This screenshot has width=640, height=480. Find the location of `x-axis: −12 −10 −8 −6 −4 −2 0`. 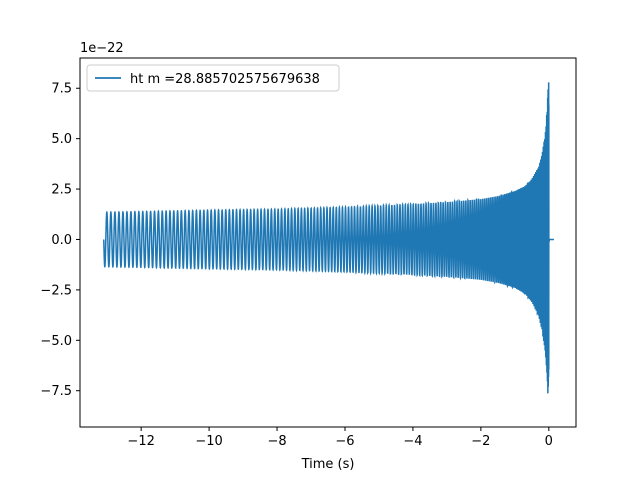

x-axis: −12 −10 −8 −6 −4 −2 0 is located at coordinates (340, 438).